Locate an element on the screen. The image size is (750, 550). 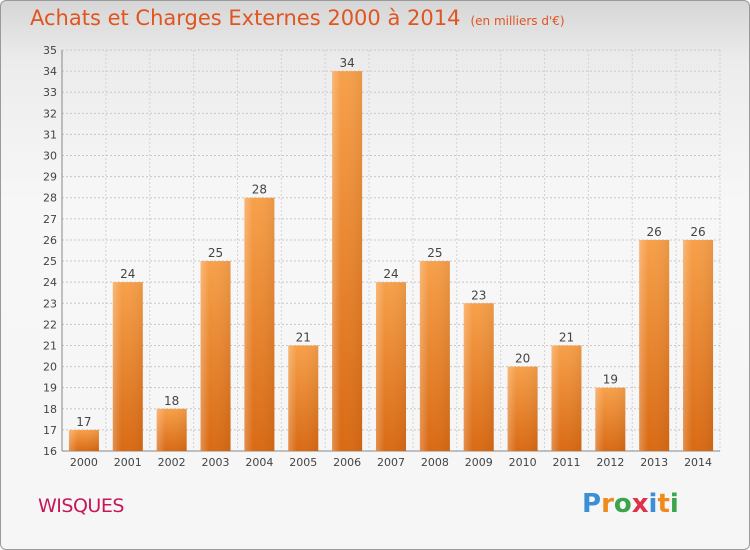
y-tick-label: 18 is located at coordinates (50, 409).